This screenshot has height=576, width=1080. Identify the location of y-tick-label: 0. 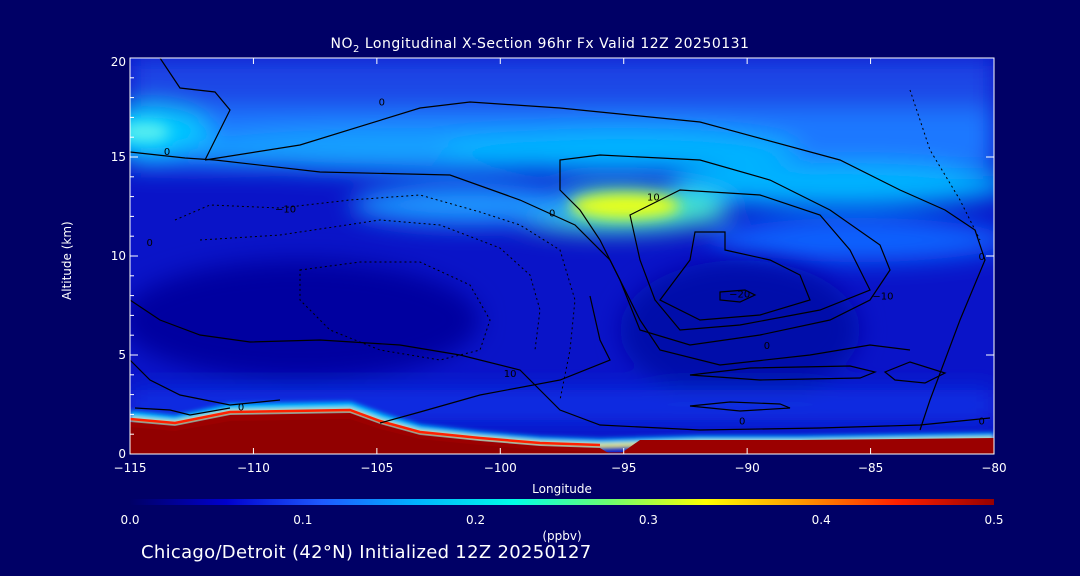
(122, 454).